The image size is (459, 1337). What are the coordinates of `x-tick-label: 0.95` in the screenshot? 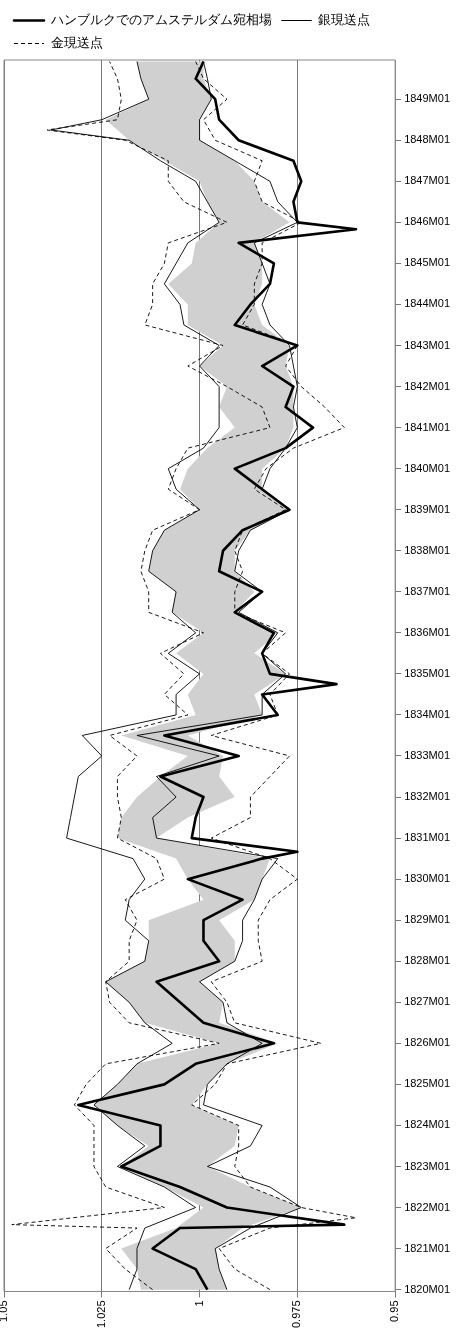 It's located at (394, 1311).